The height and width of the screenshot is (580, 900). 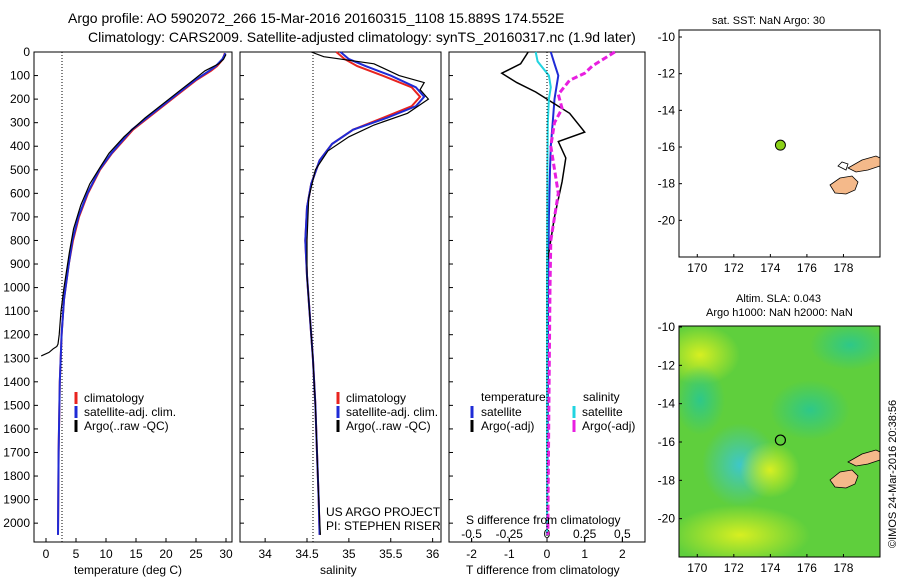 I want to click on legend-argo-label: Argo(..raw -QC), so click(x=126, y=426).